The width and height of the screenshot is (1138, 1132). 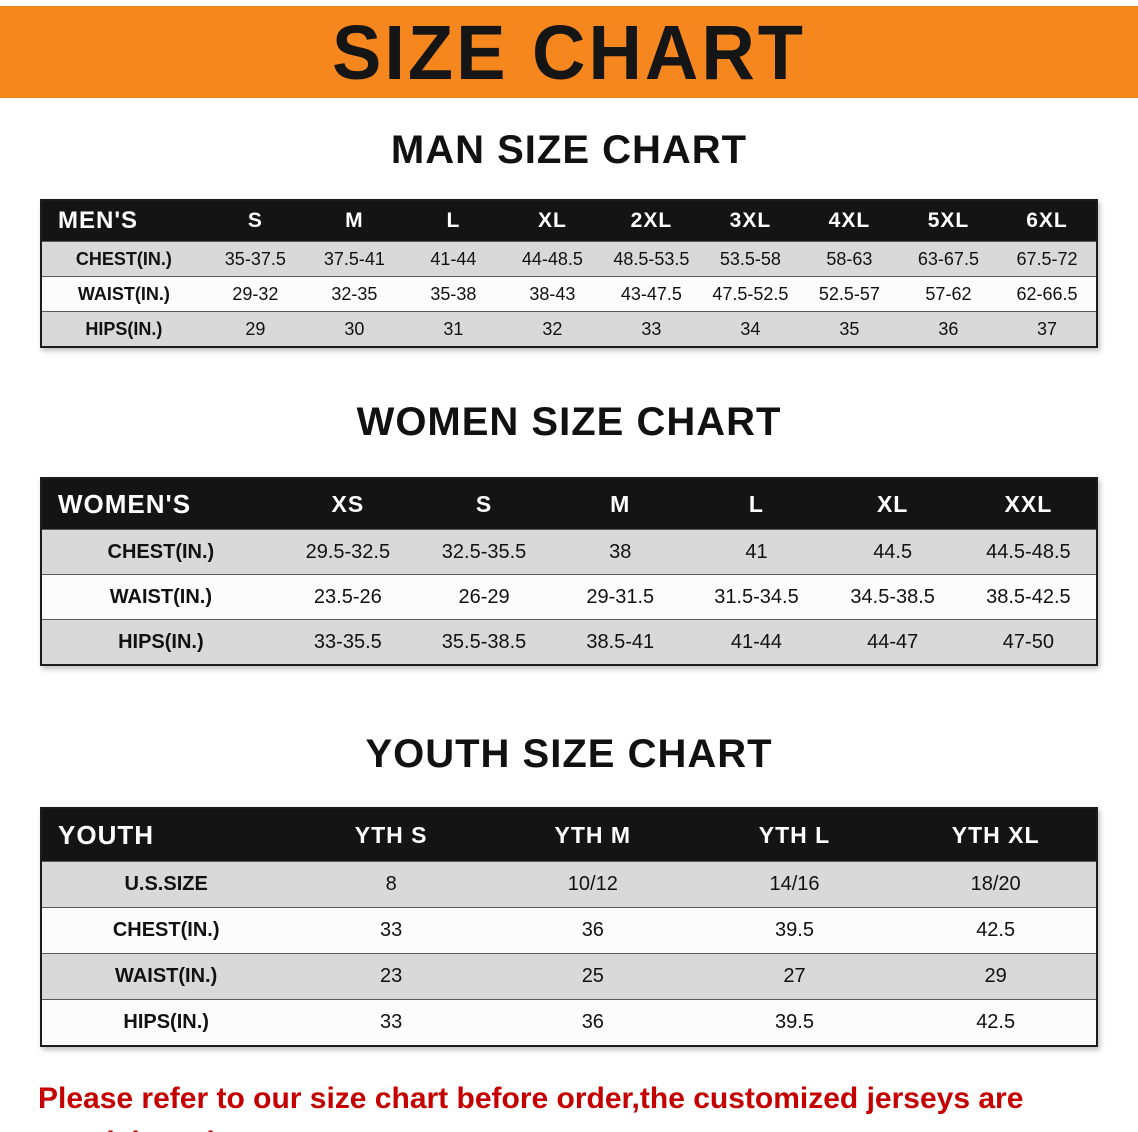 I want to click on value-cell: 41-44, so click(x=453, y=259).